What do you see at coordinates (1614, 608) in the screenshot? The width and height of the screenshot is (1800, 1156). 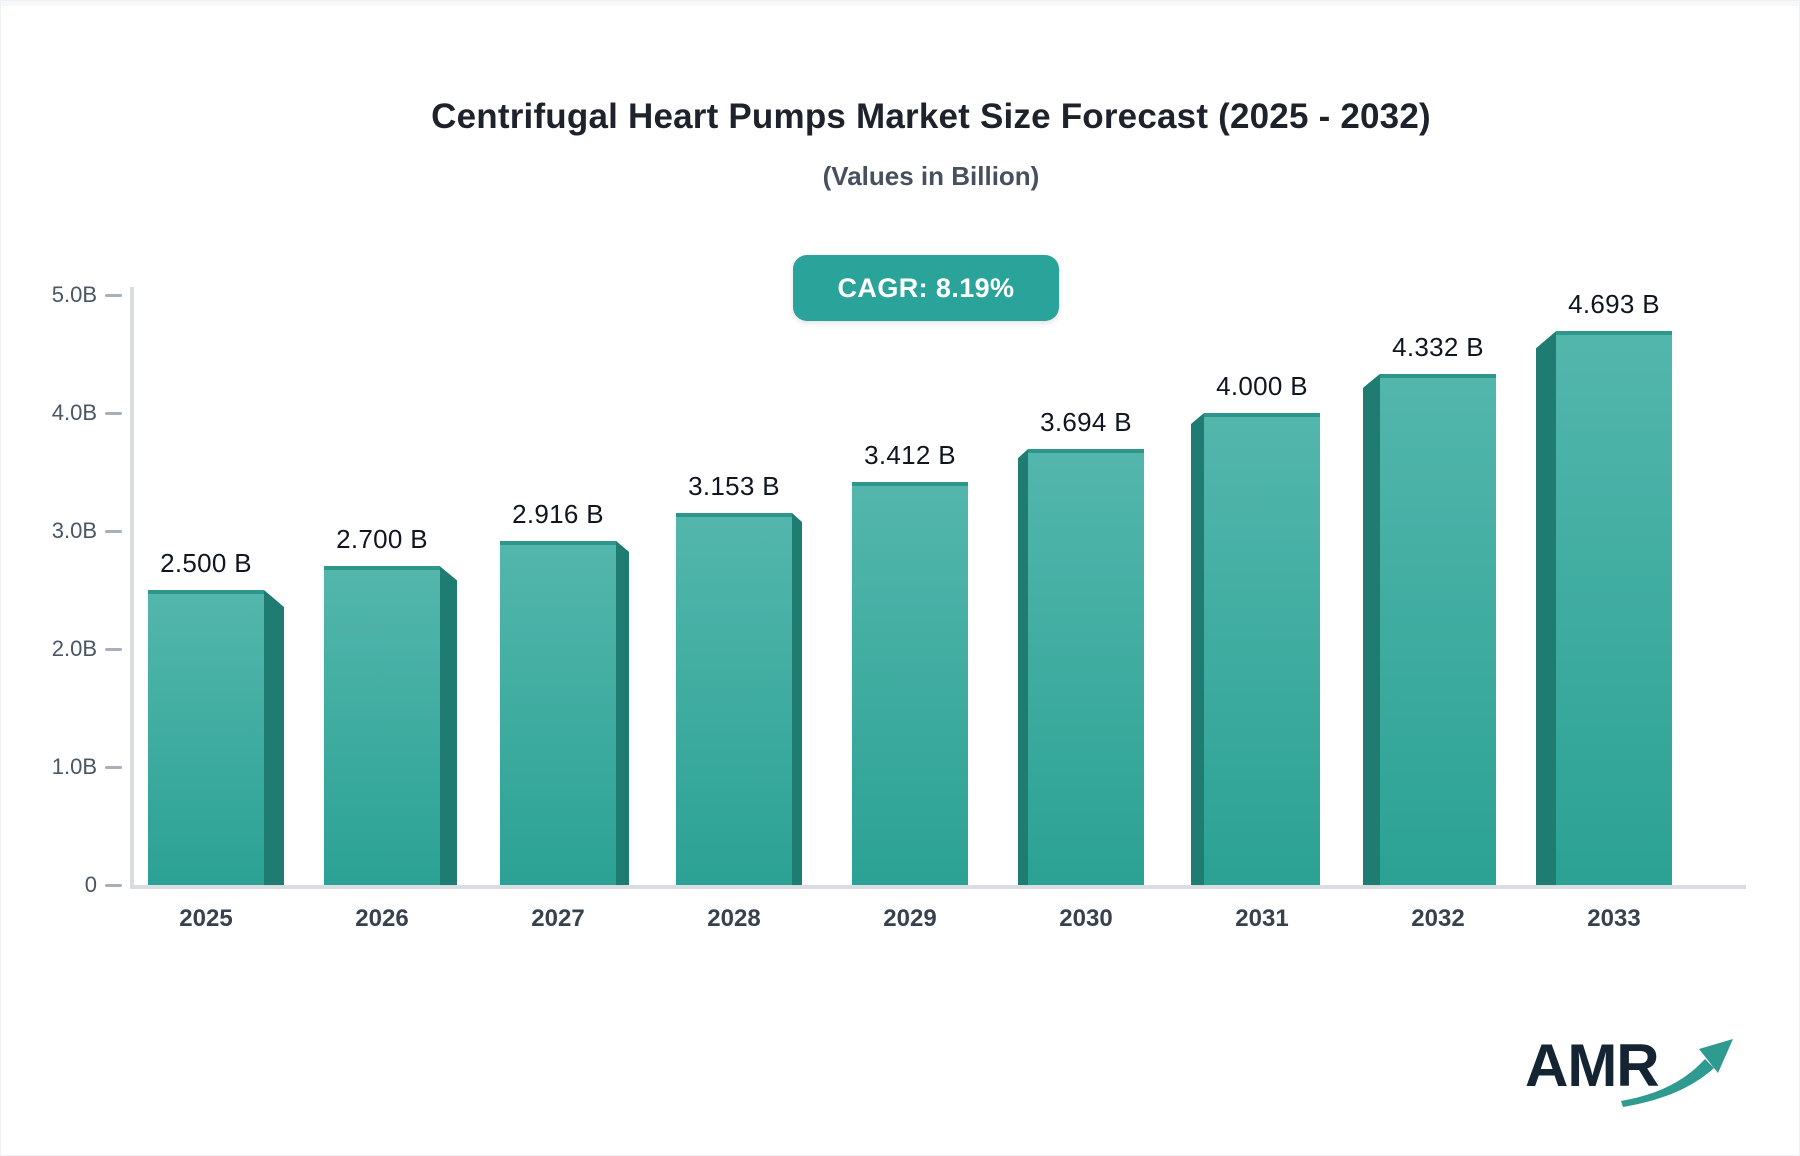 I see `bar-face-2033` at bounding box center [1614, 608].